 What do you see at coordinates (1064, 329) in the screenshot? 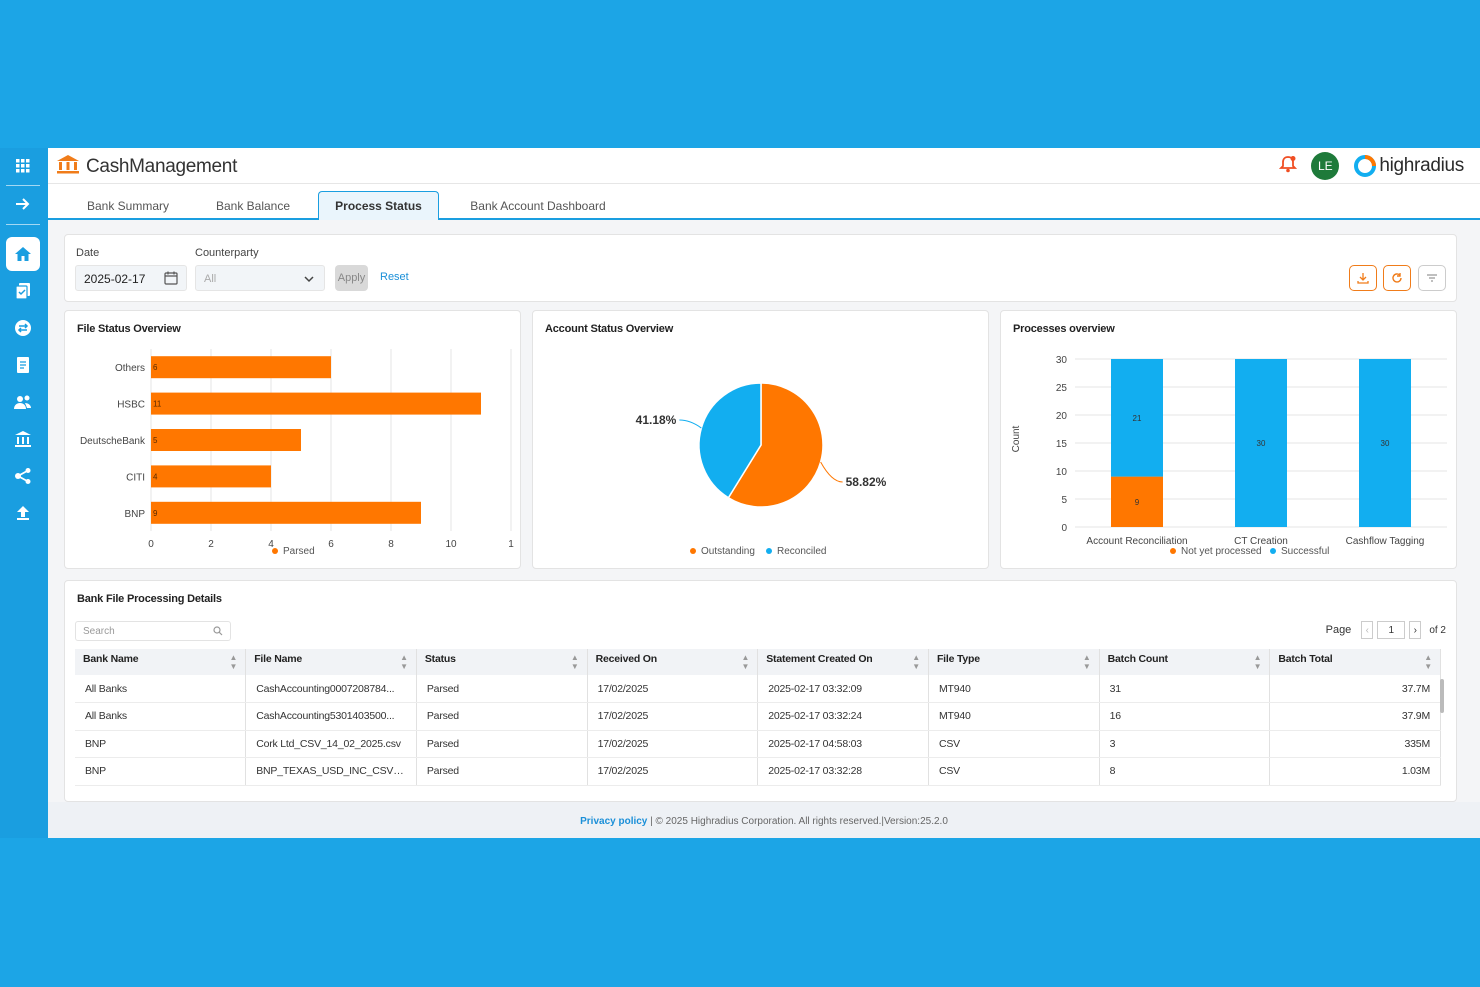
I see `processes-title: Processes overview` at bounding box center [1064, 329].